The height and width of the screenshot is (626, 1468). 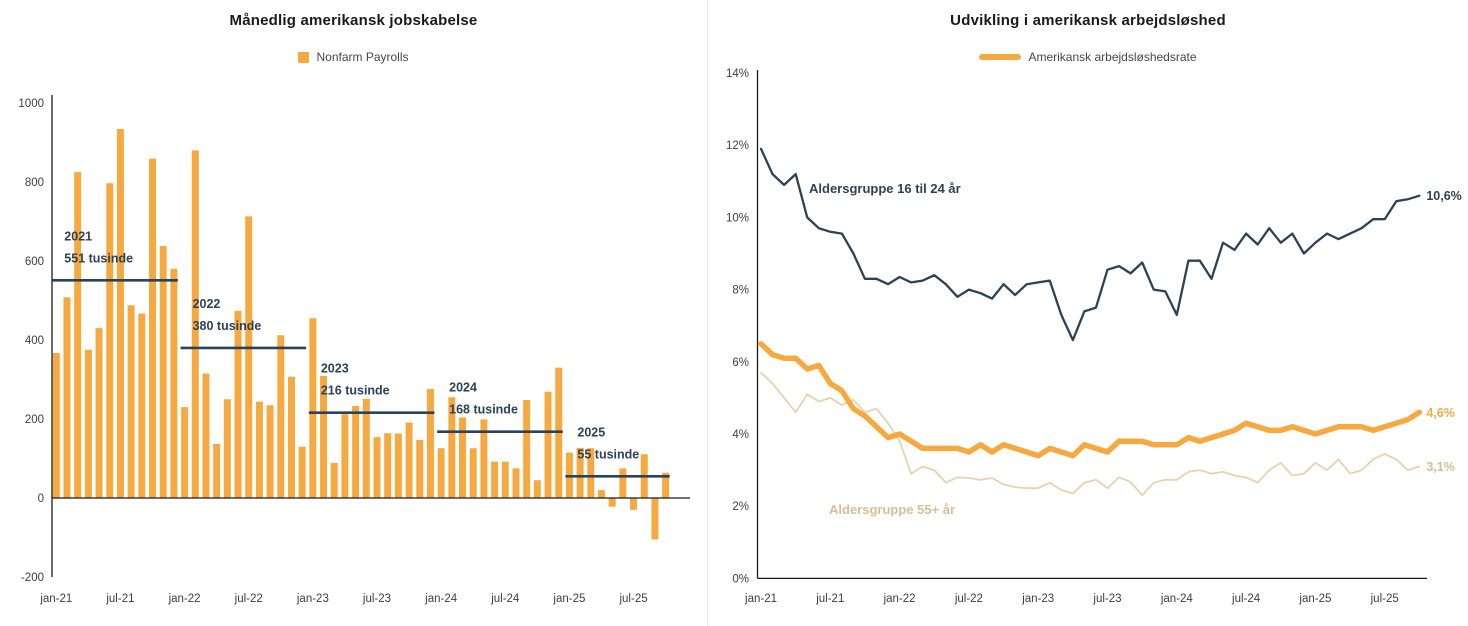 What do you see at coordinates (1088, 20) in the screenshot?
I see `unemployment-chart-title: Udvikling i amerikansk arbejdsløshed` at bounding box center [1088, 20].